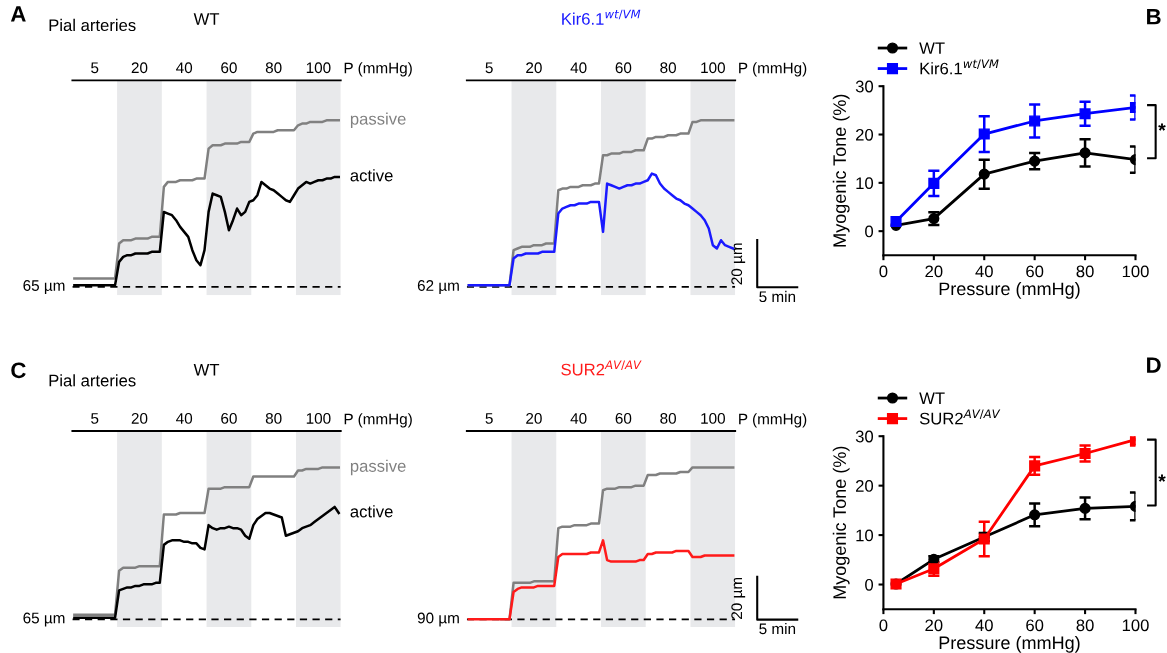  Describe the element at coordinates (1154, 17) in the screenshot. I see `text: B` at that location.